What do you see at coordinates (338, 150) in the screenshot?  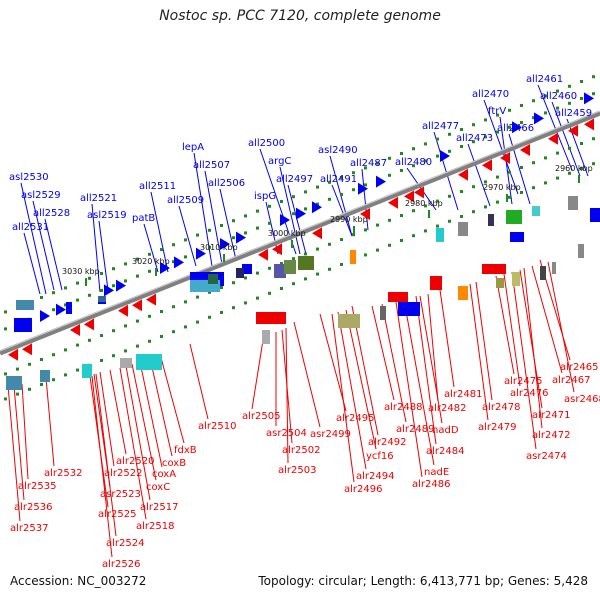 I see `gene-label-asl2490: asl2490` at bounding box center [338, 150].